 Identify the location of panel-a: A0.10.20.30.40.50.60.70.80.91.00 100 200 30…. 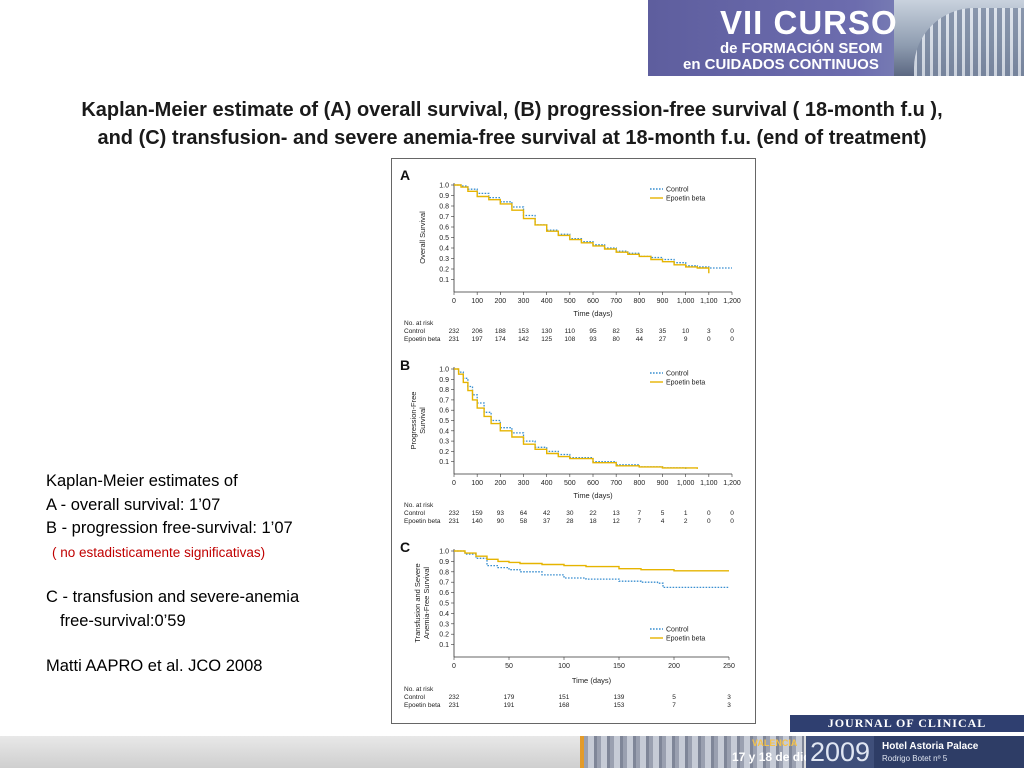
(570, 255).